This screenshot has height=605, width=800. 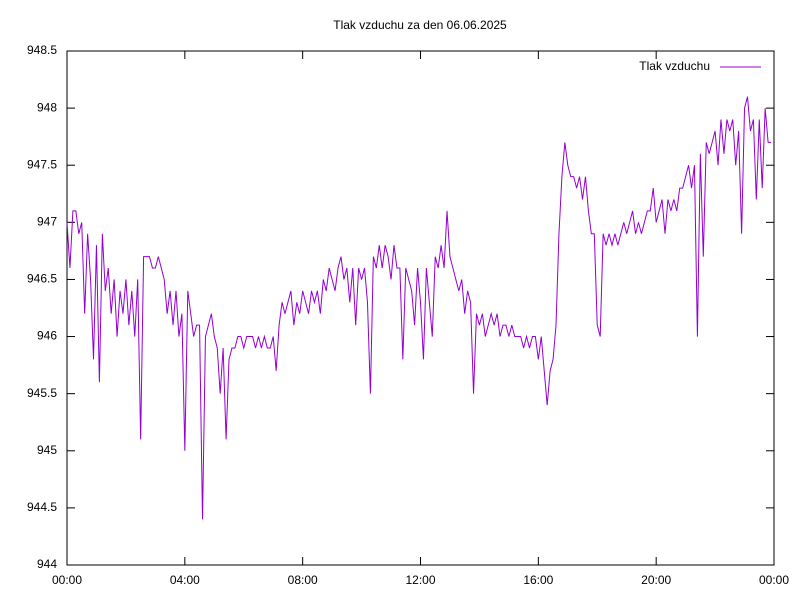 What do you see at coordinates (42, 164) in the screenshot?
I see `y-tick-label: 947.5` at bounding box center [42, 164].